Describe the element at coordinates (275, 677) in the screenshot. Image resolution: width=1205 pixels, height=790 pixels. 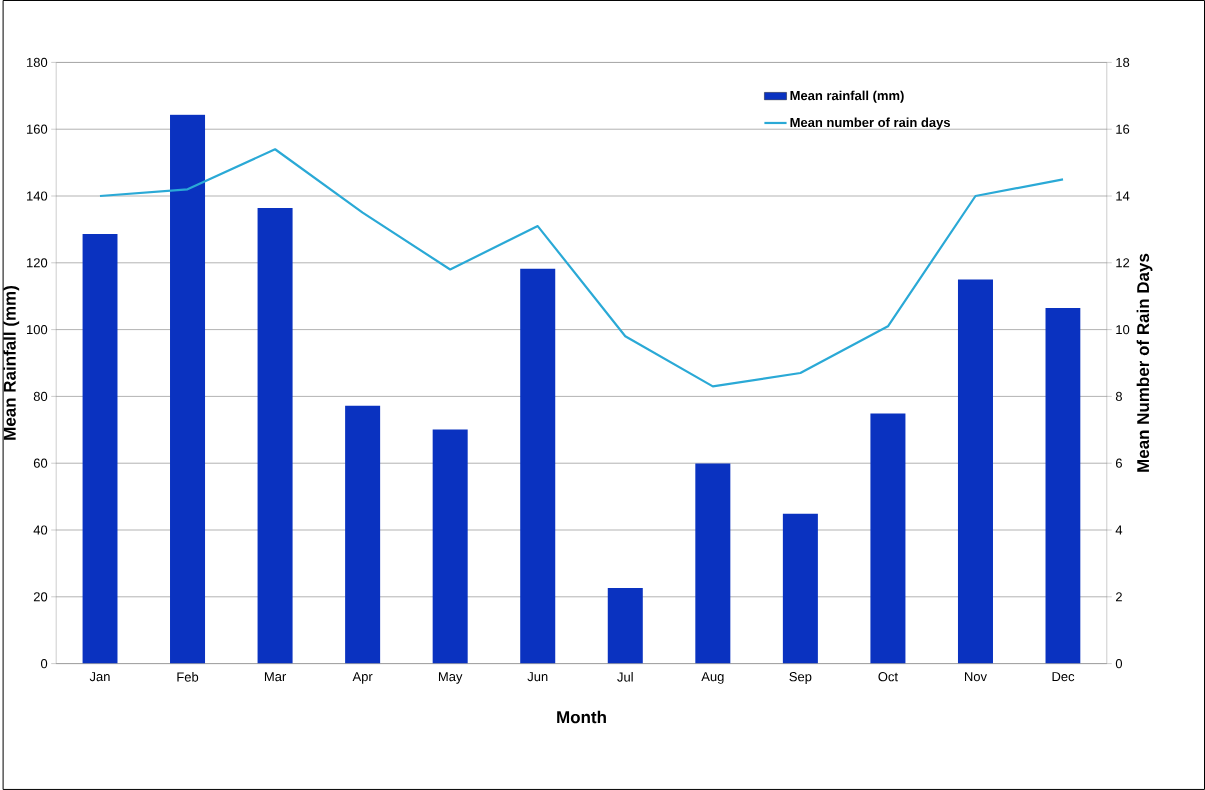
I see `x-tick-label: Mar` at that location.